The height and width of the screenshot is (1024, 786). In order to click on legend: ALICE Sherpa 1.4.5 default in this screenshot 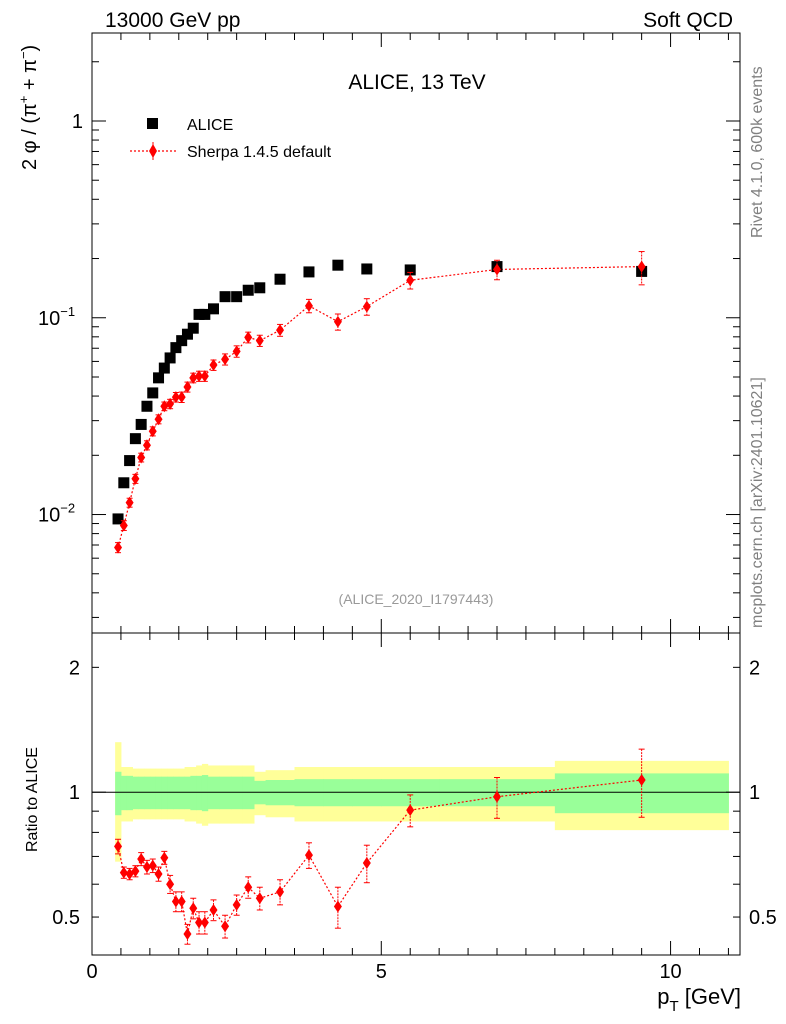, I will do `click(231, 139)`.